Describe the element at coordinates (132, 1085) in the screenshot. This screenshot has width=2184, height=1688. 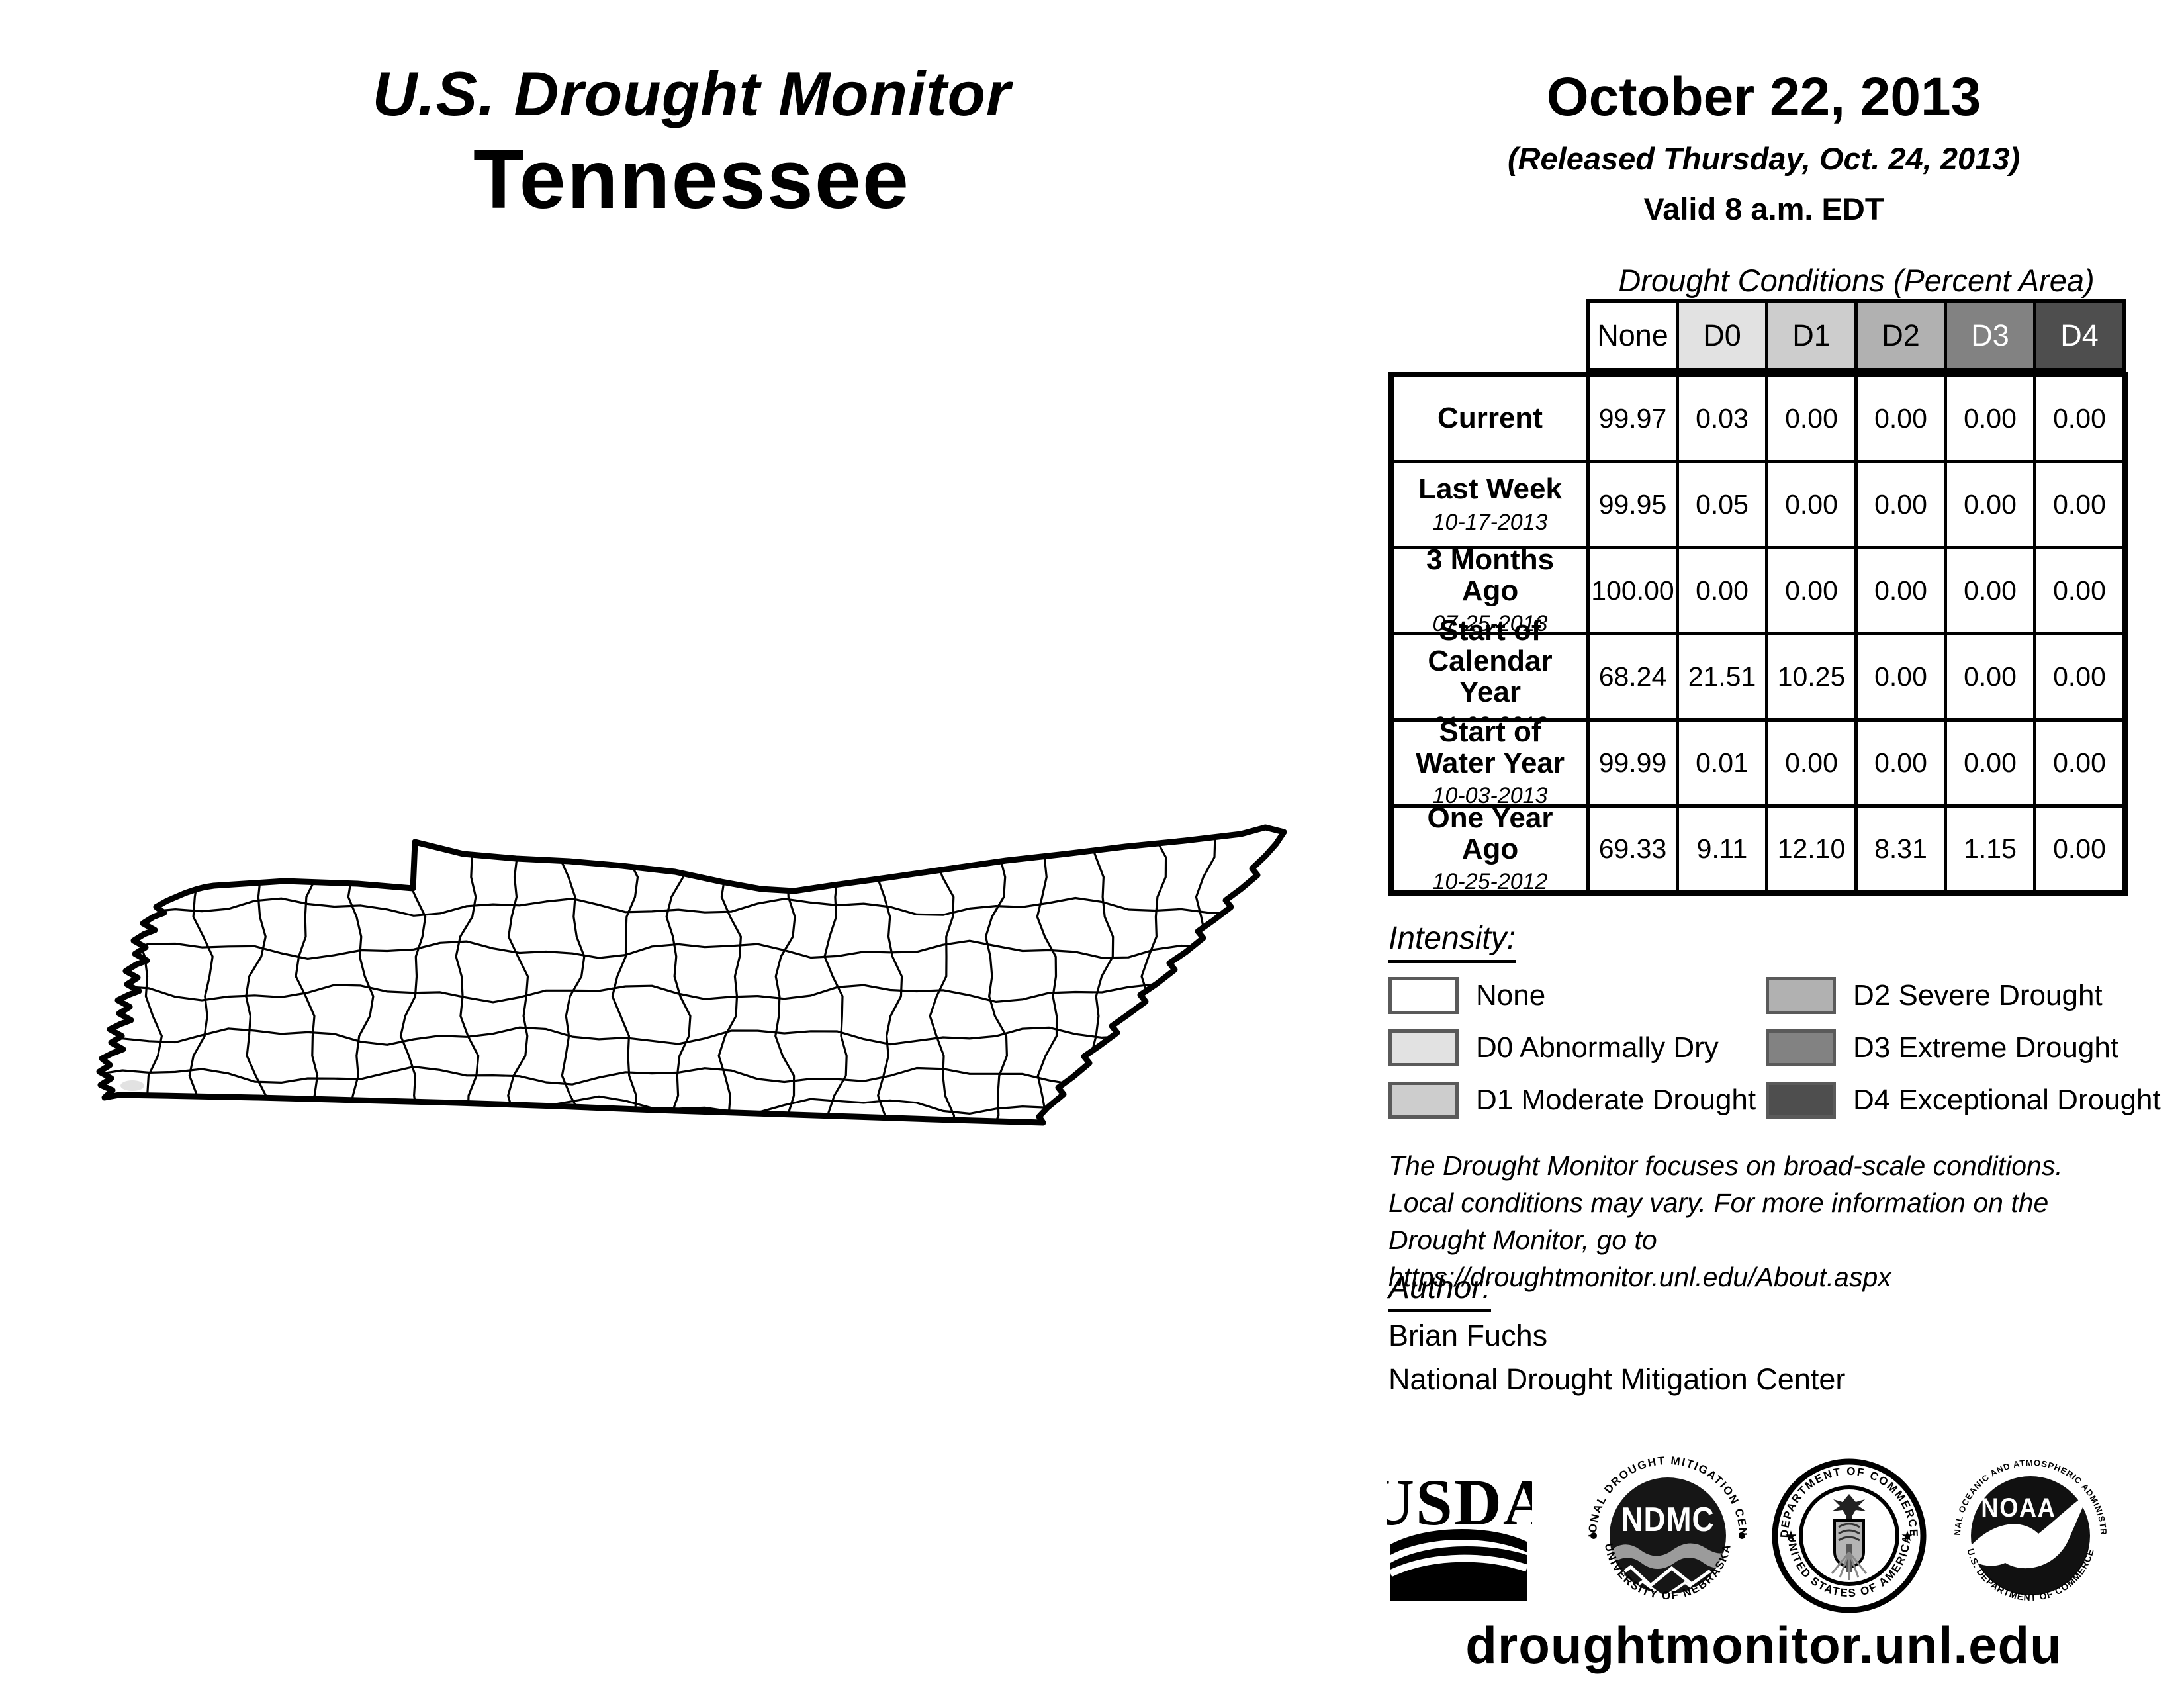
I see `d0-area-spot` at that location.